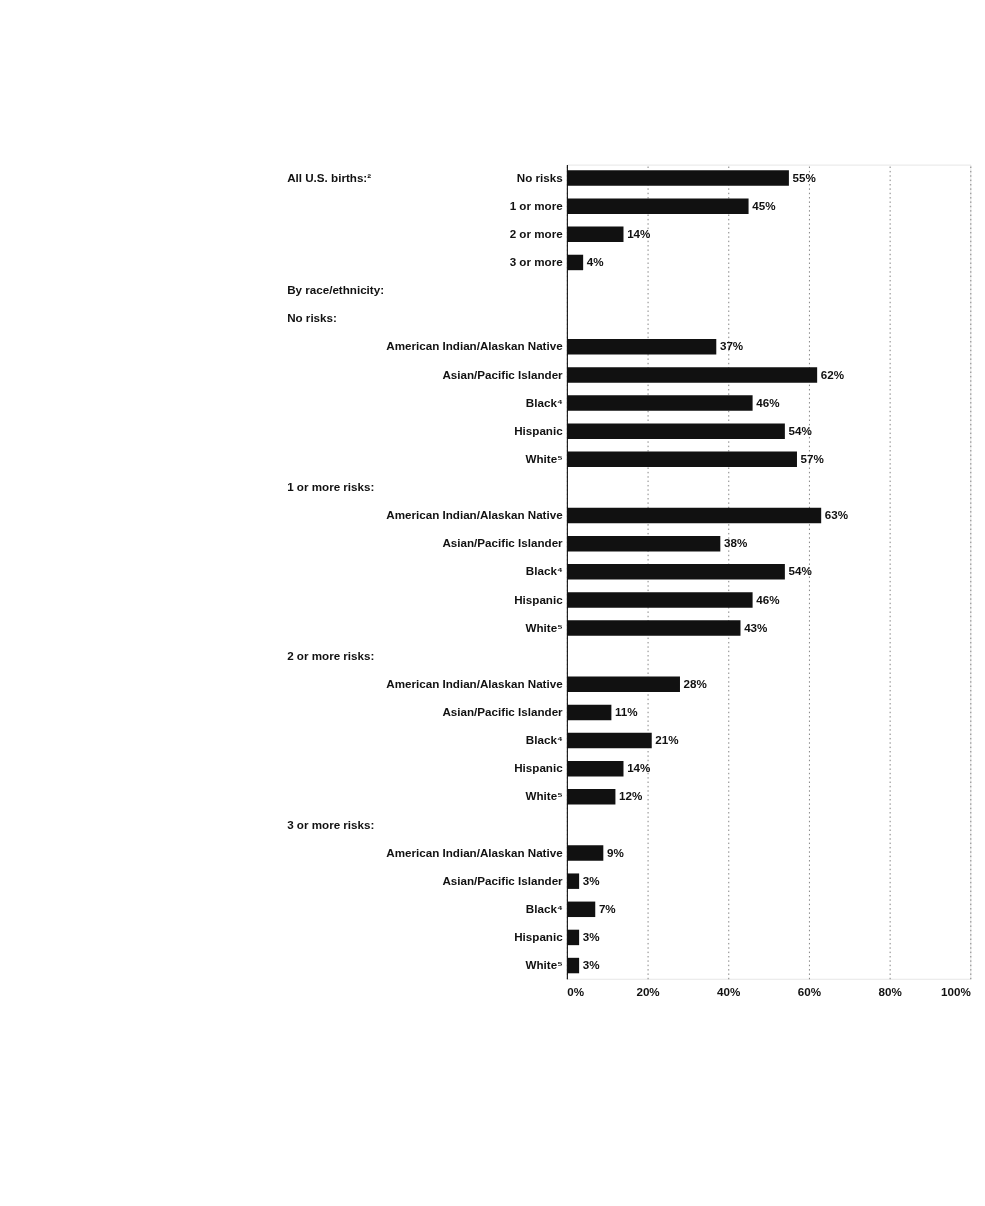  Describe the element at coordinates (756, 627) in the screenshot. I see `data-label: 43%` at that location.